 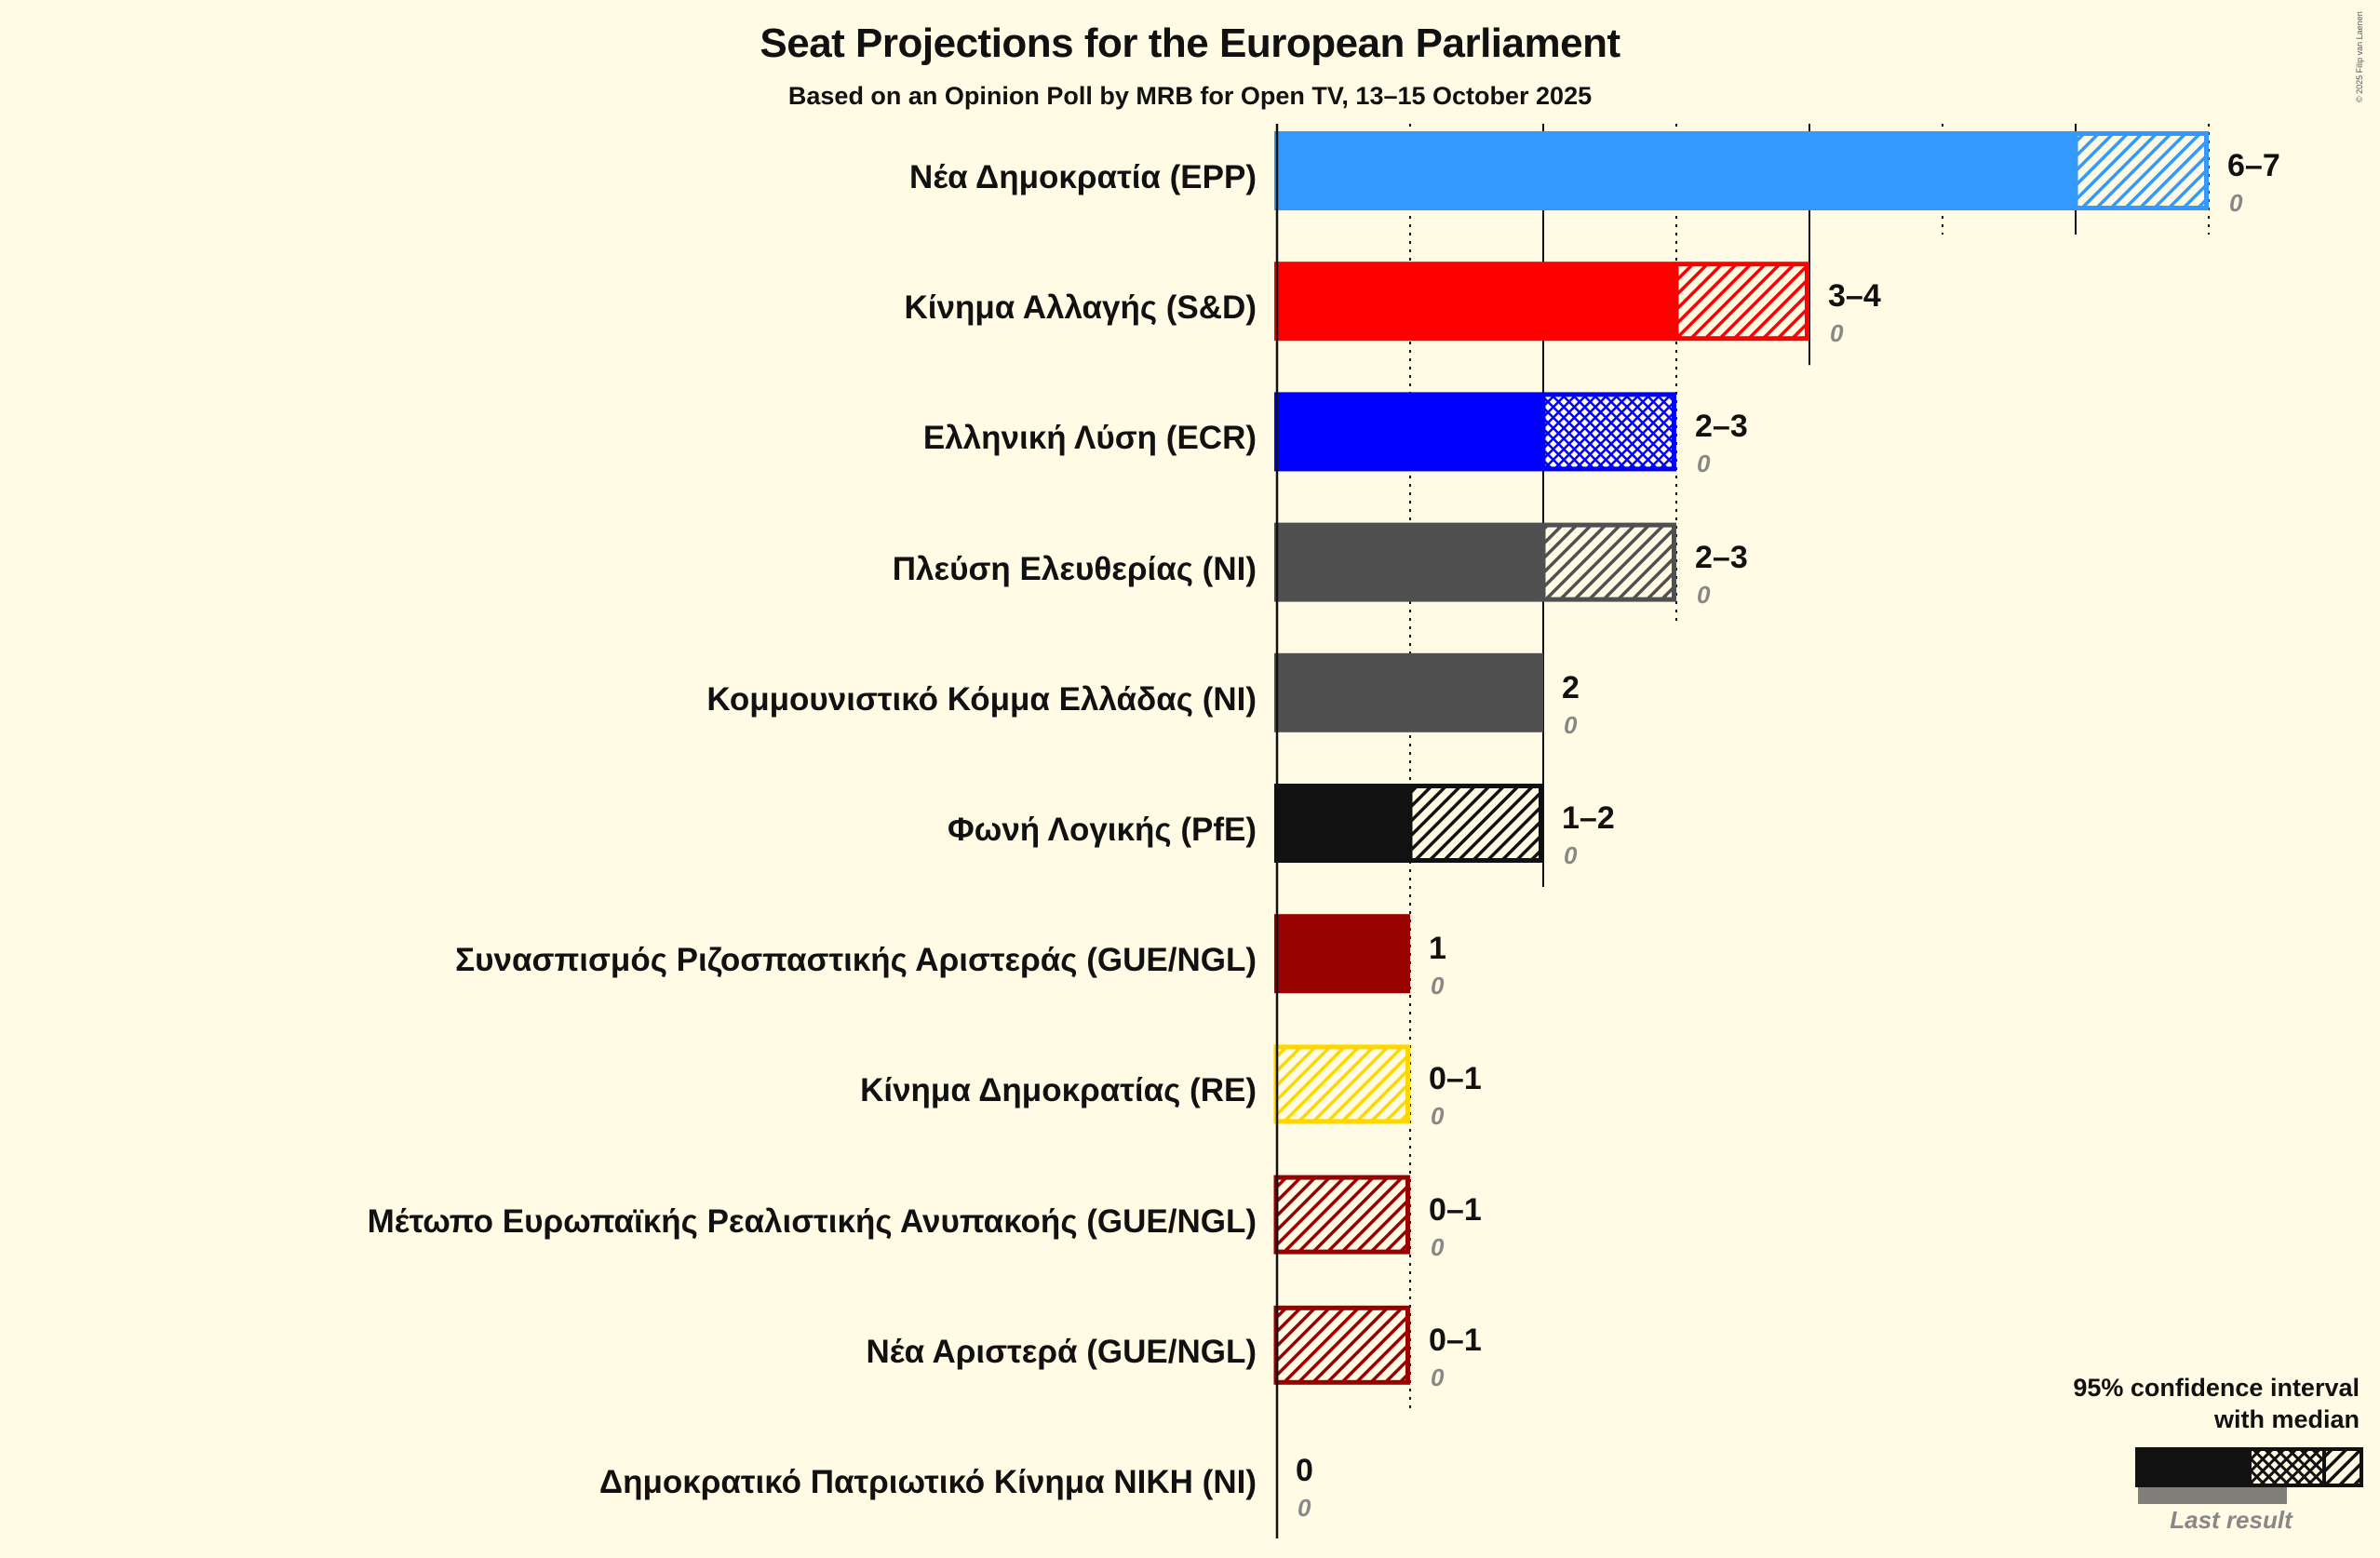 What do you see at coordinates (2287, 1467) in the screenshot?
I see `legend-median-hatch` at bounding box center [2287, 1467].